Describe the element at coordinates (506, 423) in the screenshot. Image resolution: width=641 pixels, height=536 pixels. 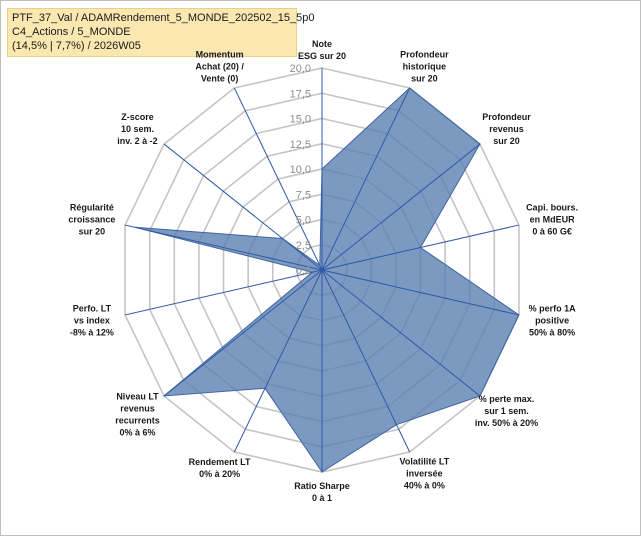
I see `axis-label-6-line-3: inv. 50% à 20%` at that location.